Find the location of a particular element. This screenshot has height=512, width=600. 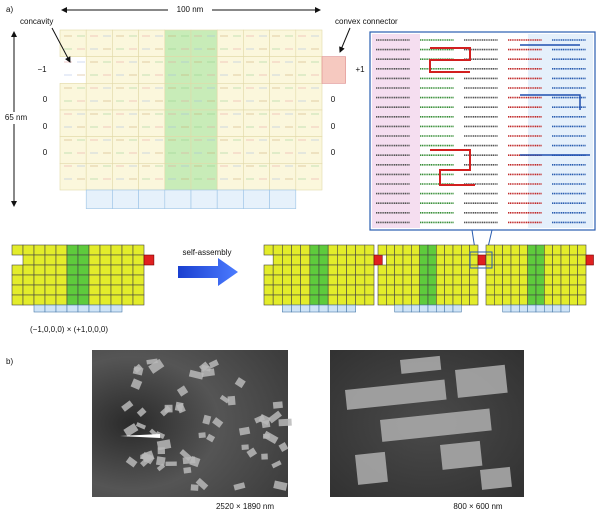

formula: (−1,0,0,0) × (+1,0,0,0) is located at coordinates (69, 329).